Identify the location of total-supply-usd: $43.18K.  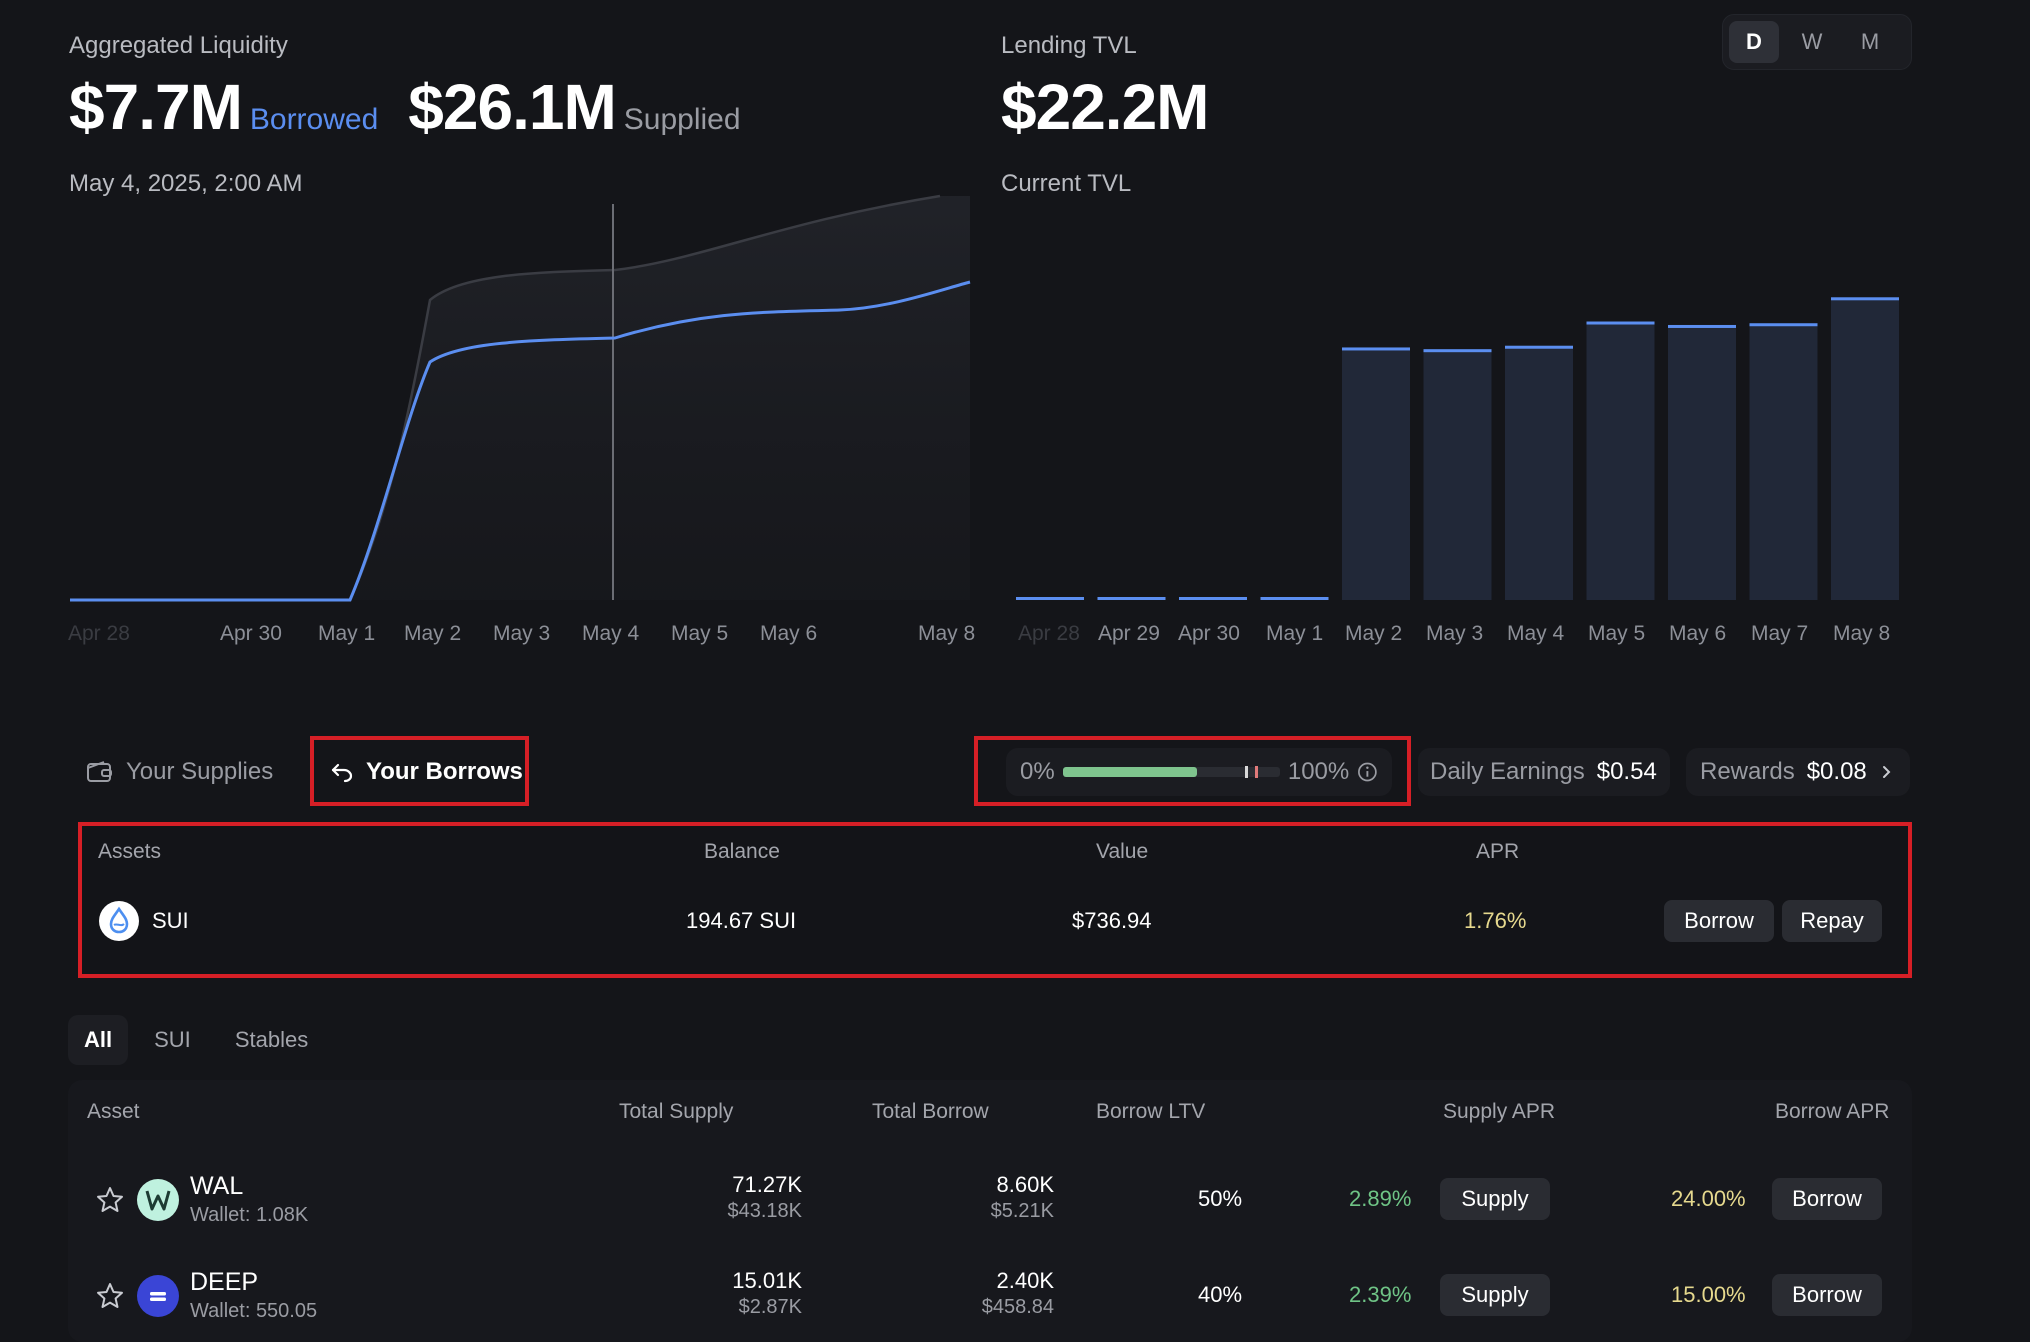
(764, 1211).